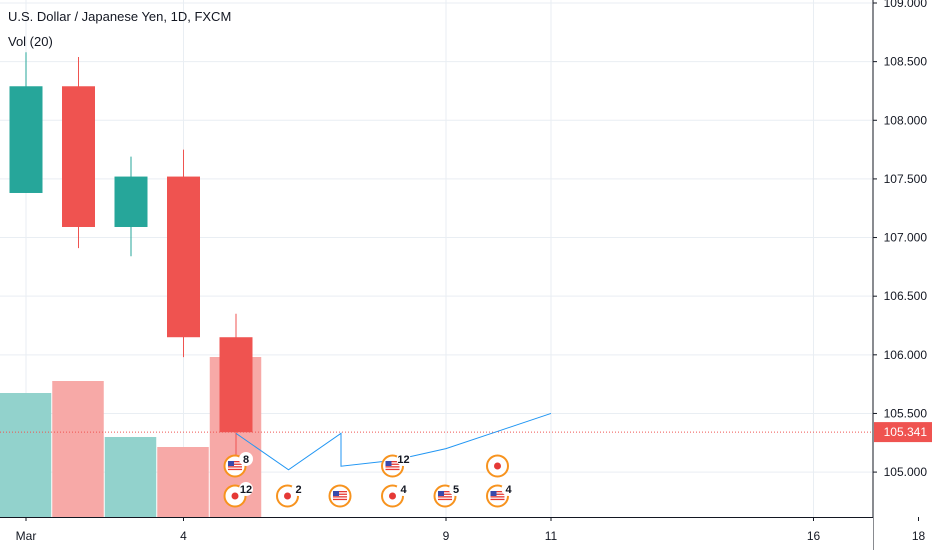  I want to click on event-dot-icon: 12, so click(238, 495).